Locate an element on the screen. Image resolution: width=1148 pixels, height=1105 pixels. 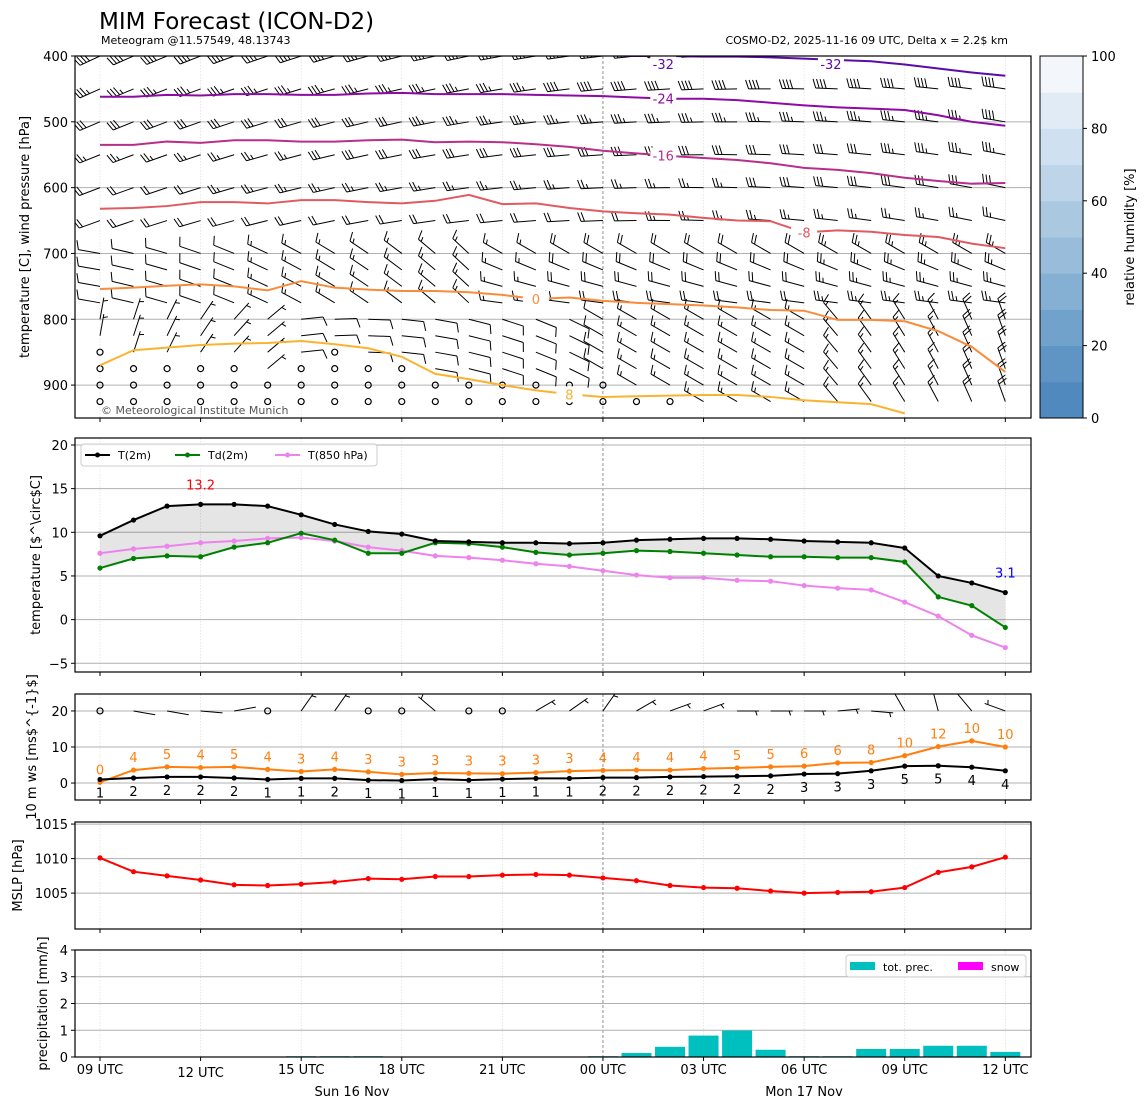
wind-mean-point is located at coordinates (569, 778).